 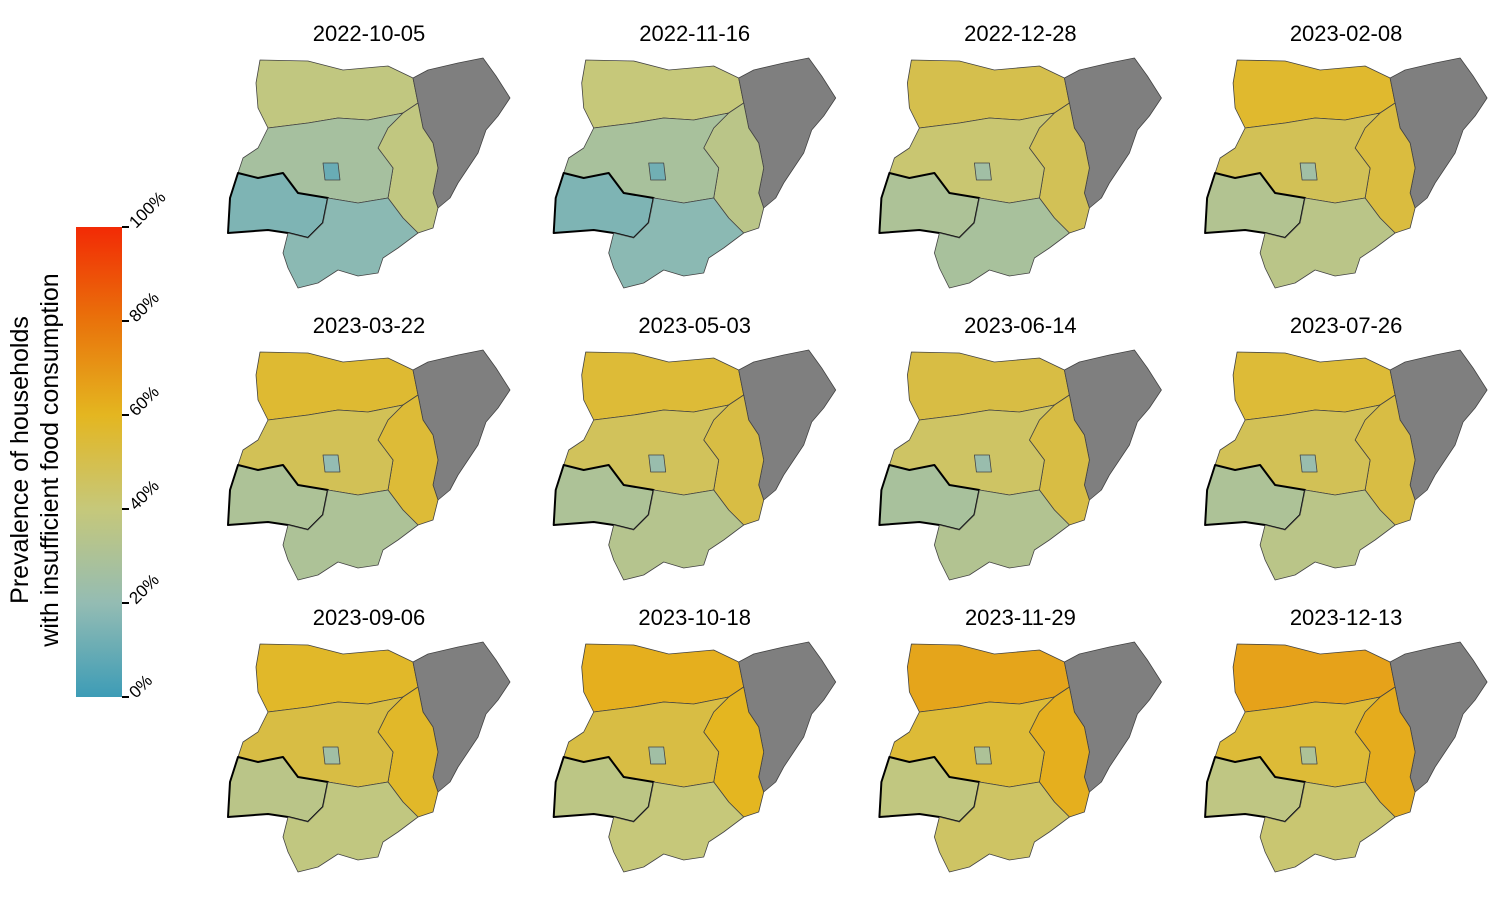 I want to click on panel-title: 2022-10-05, so click(x=369, y=33).